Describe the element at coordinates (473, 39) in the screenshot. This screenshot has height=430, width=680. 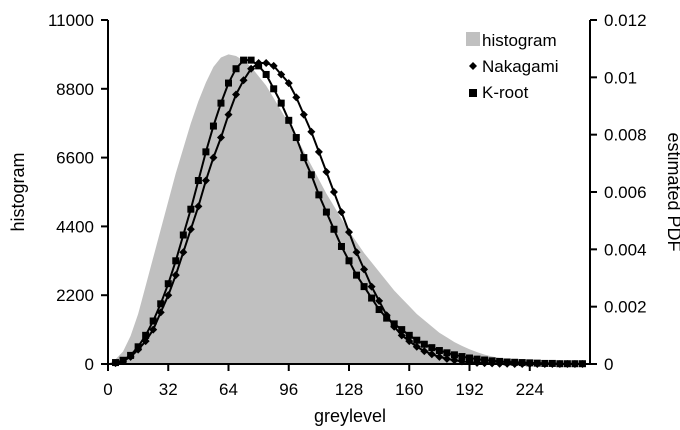
I see `legend-histogram-swatch` at that location.